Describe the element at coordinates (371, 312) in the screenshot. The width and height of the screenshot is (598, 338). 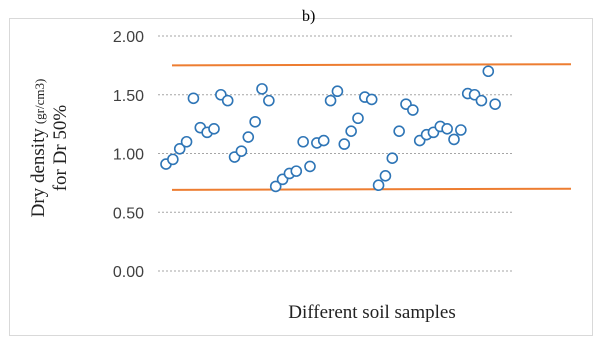
I see `x-axis-title: Different soil samples` at that location.